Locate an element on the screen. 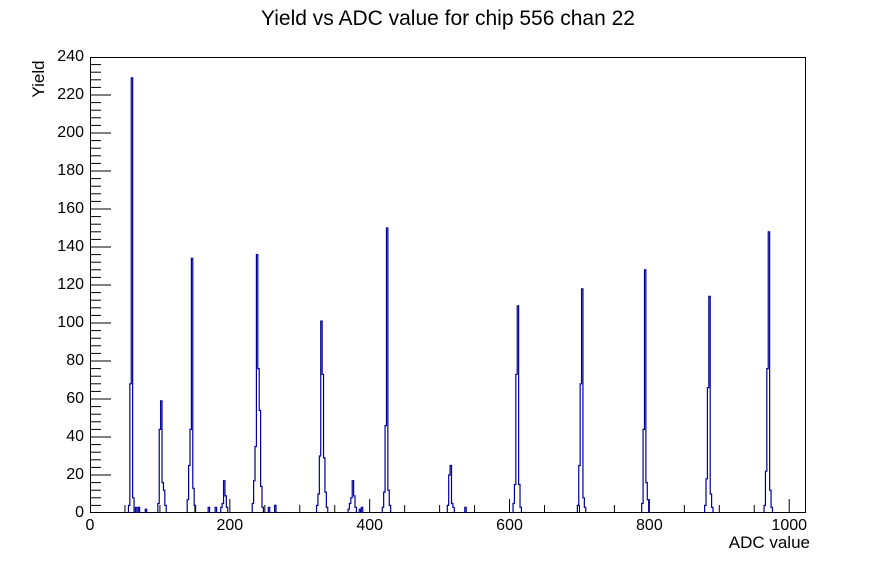 The image size is (896, 572). y-tick-label: 0 is located at coordinates (79, 512).